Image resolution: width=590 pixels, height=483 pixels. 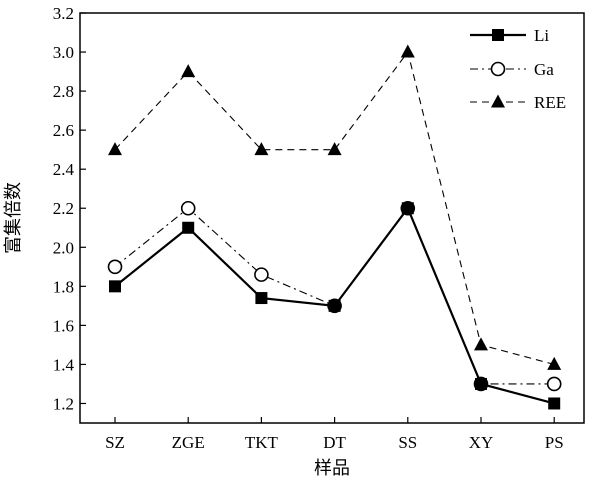 What do you see at coordinates (550, 102) in the screenshot?
I see `legend-label: REE` at bounding box center [550, 102].